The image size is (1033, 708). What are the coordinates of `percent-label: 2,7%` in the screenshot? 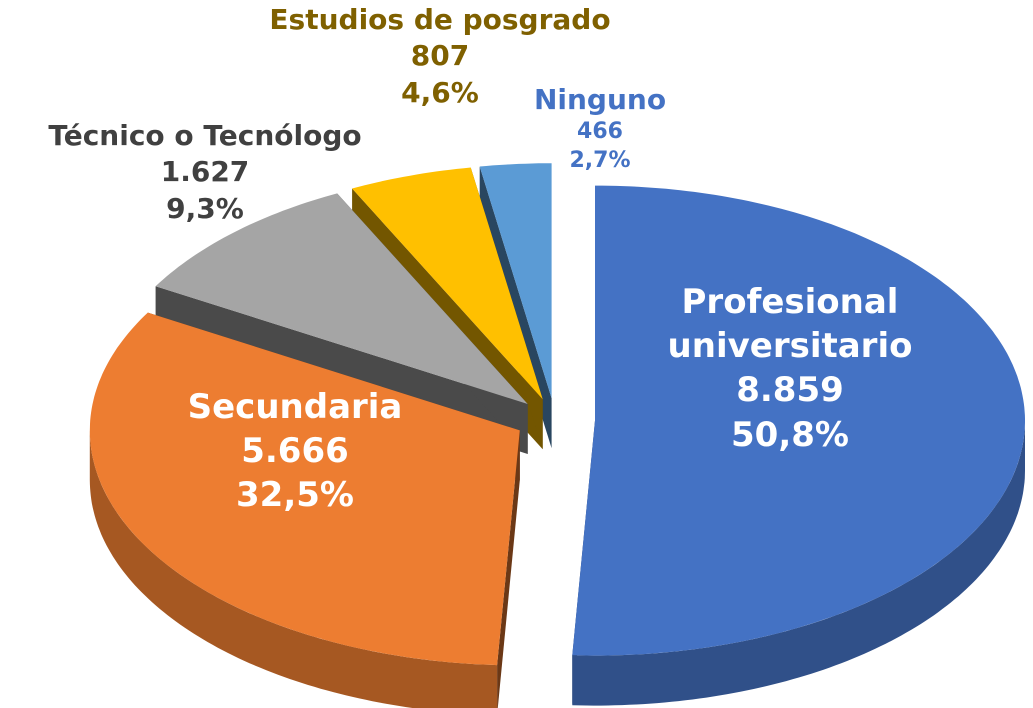 It's located at (600, 160).